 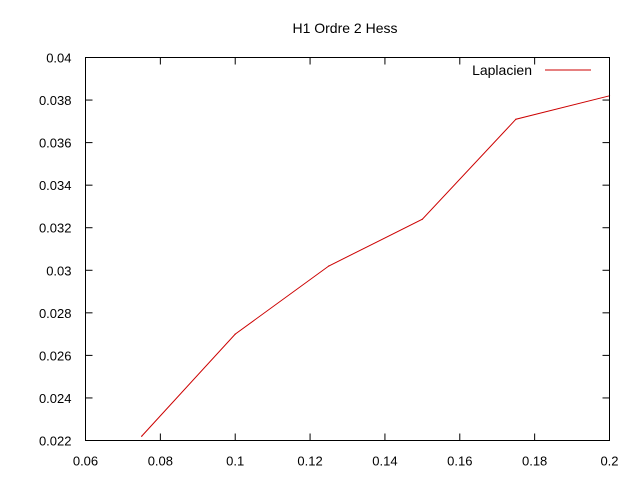 What do you see at coordinates (55, 185) in the screenshot?
I see `y-tick-label: 0.034` at bounding box center [55, 185].